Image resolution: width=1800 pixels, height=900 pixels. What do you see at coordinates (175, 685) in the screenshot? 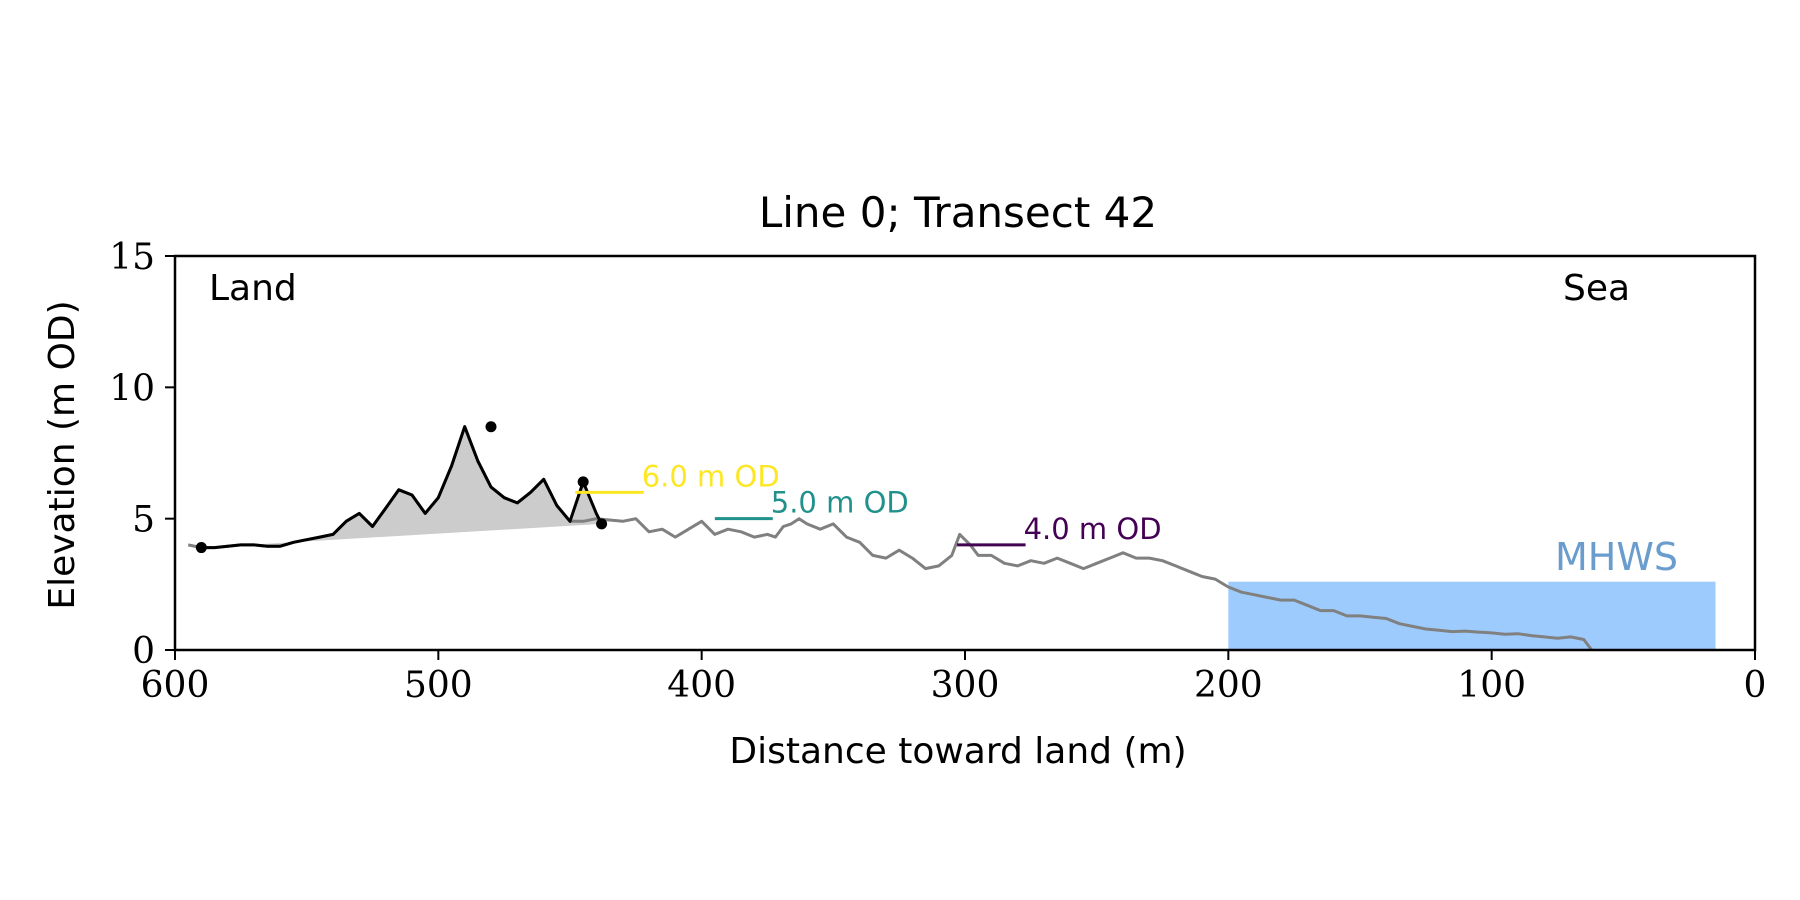
I see `x-tick-label-0: 600` at bounding box center [175, 685].